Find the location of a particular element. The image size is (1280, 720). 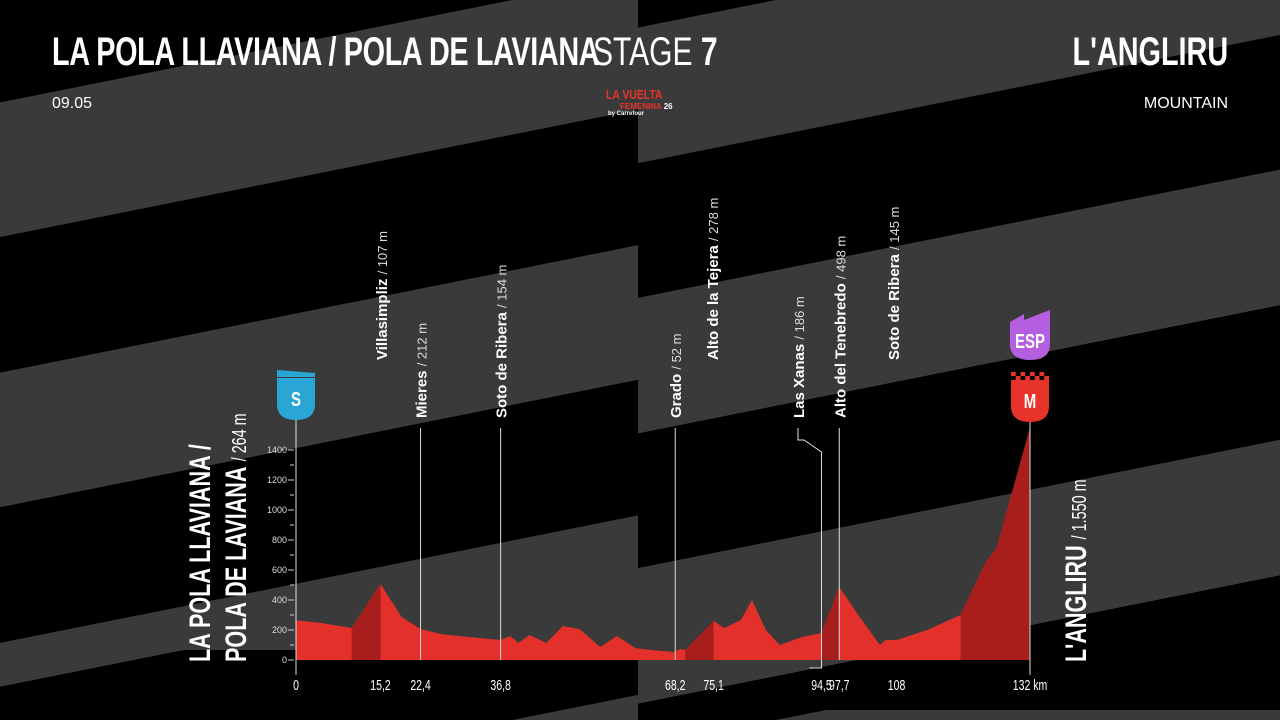

waypoint-label: Alto de la Tejera / 278 m is located at coordinates (713, 279).